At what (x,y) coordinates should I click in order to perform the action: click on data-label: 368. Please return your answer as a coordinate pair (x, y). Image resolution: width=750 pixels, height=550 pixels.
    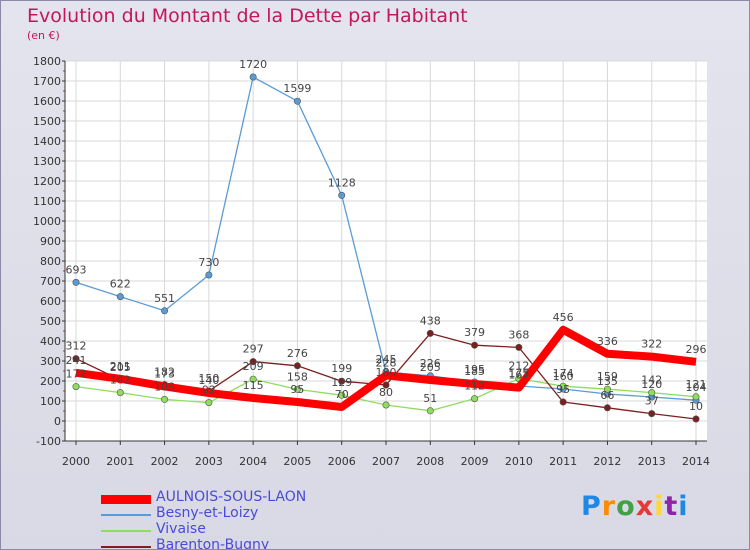
    Looking at the image, I should click on (518, 334).